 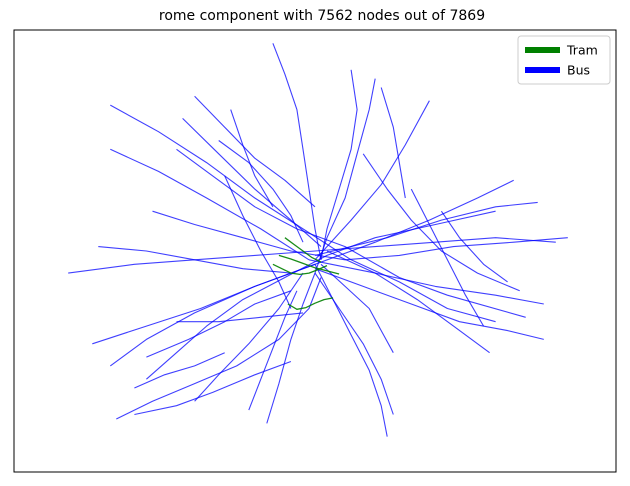 What do you see at coordinates (564, 60) in the screenshot?
I see `legend: Tram Bus` at bounding box center [564, 60].